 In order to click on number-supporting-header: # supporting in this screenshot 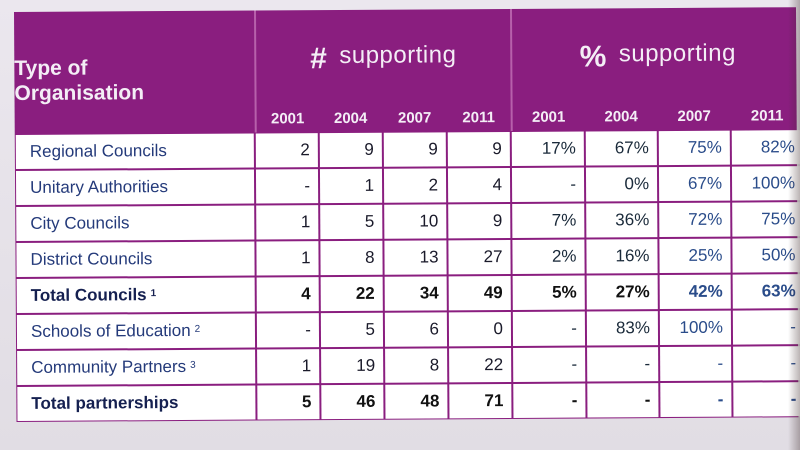, I will do `click(382, 56)`.